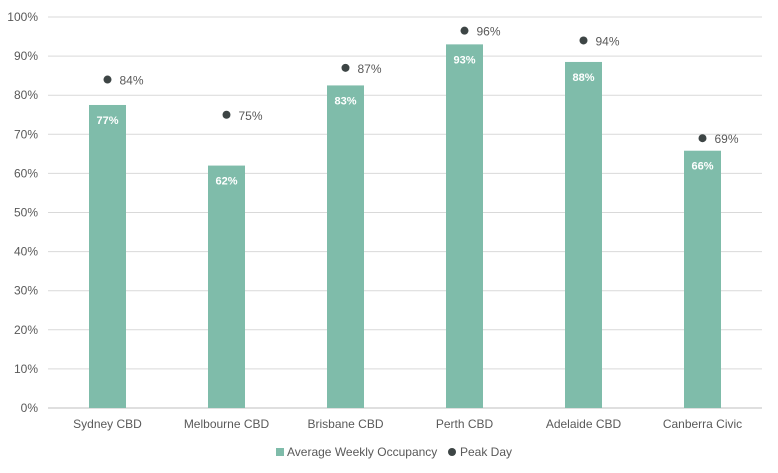 The height and width of the screenshot is (473, 778). Describe the element at coordinates (22, 17) in the screenshot. I see `y-tick-label: 100%` at that location.